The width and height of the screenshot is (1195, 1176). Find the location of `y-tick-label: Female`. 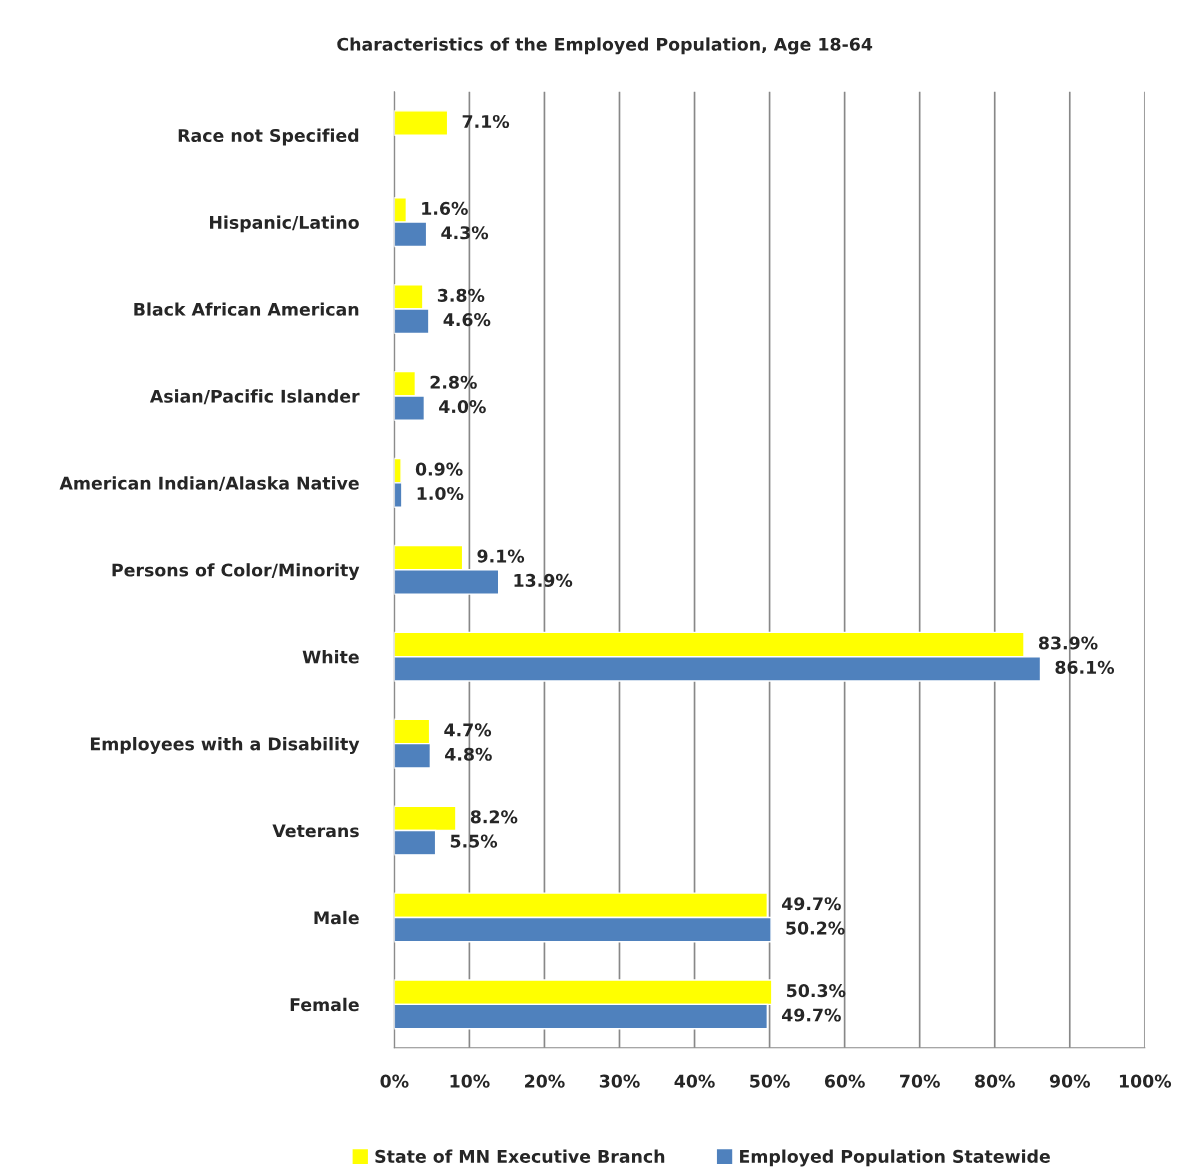

y-tick-label: Female is located at coordinates (324, 1004).